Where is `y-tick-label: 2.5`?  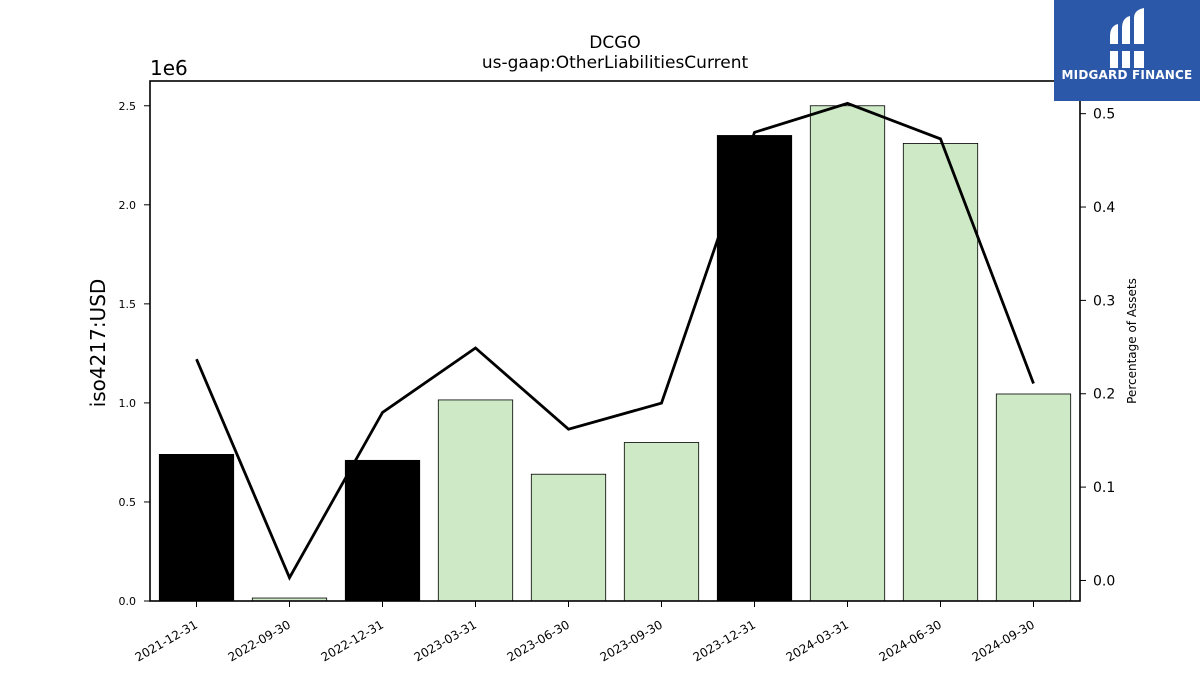
y-tick-label: 2.5 is located at coordinates (128, 106).